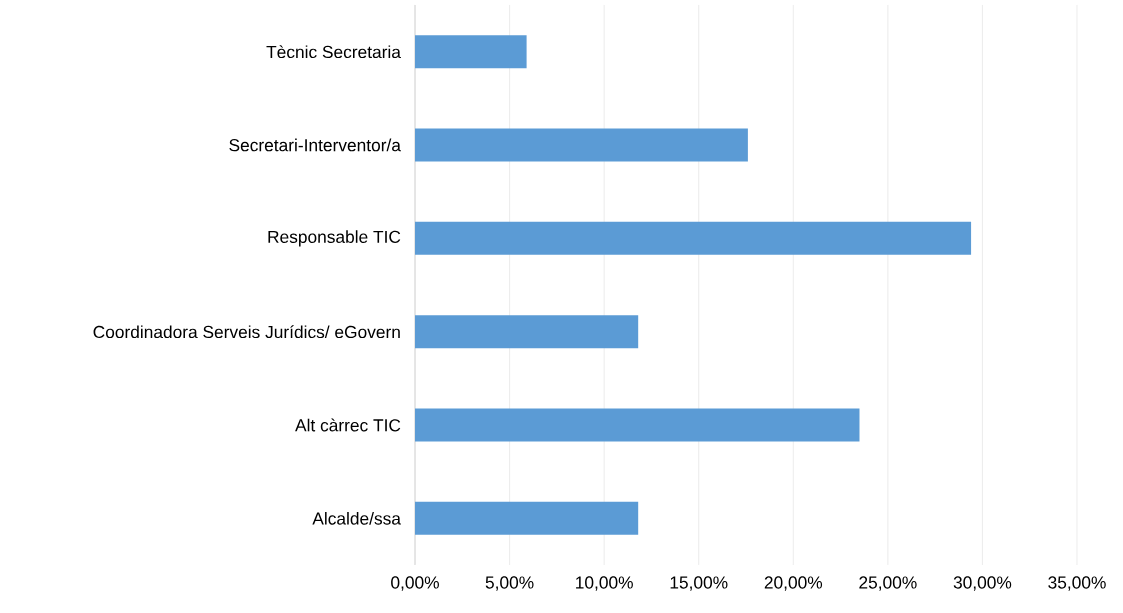 The height and width of the screenshot is (613, 1123). I want to click on x-tick-label: 10,00%, so click(604, 583).